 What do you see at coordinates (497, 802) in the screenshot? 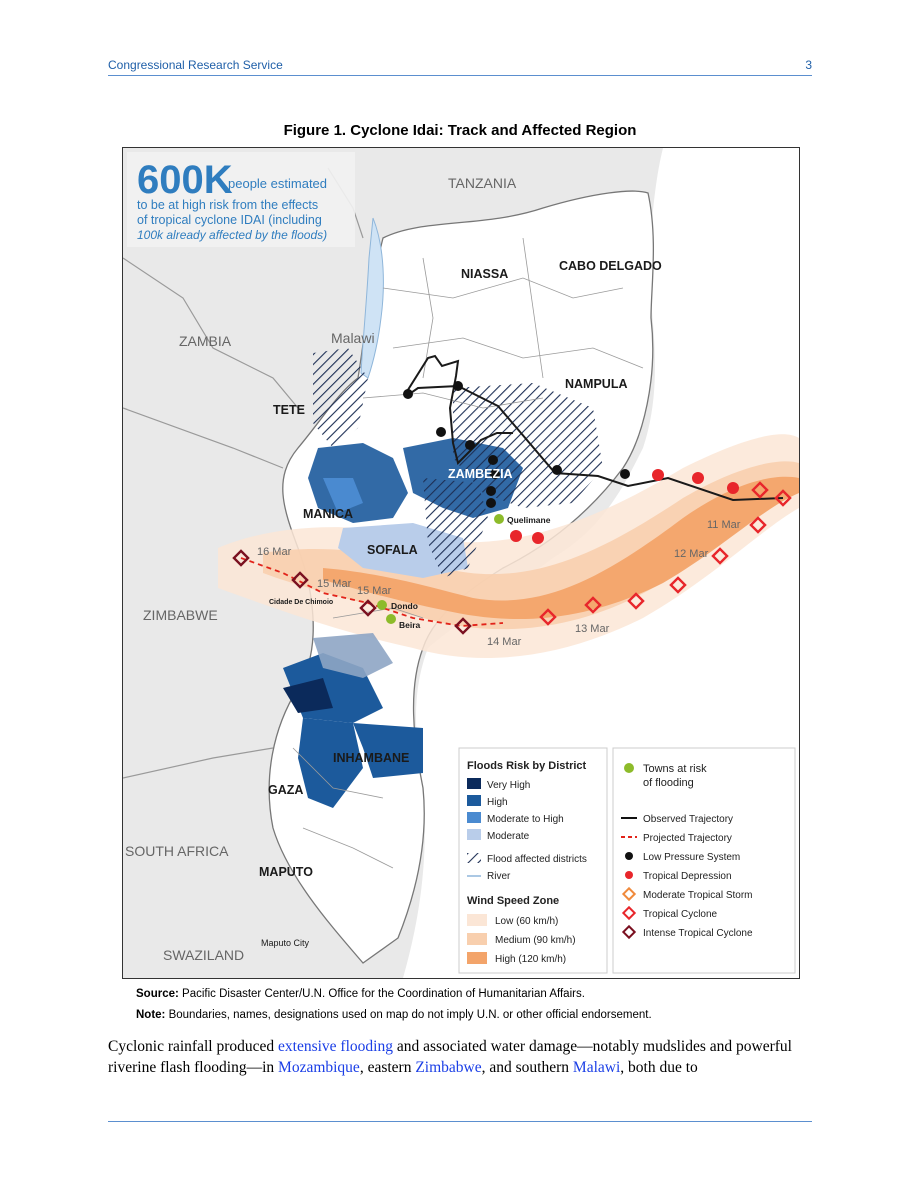
I see `legend-flood-label: High` at bounding box center [497, 802].